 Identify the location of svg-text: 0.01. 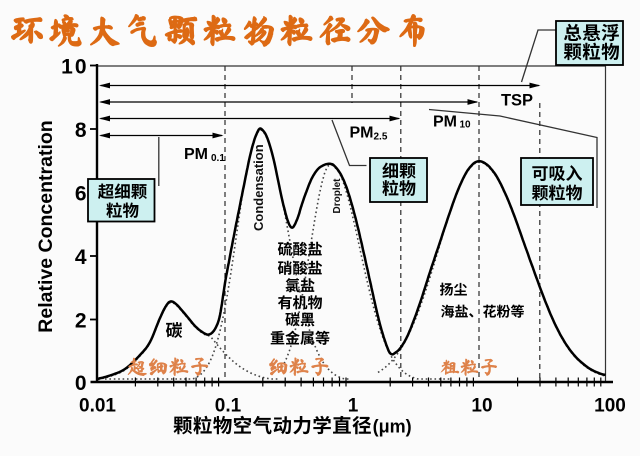
(97, 406).